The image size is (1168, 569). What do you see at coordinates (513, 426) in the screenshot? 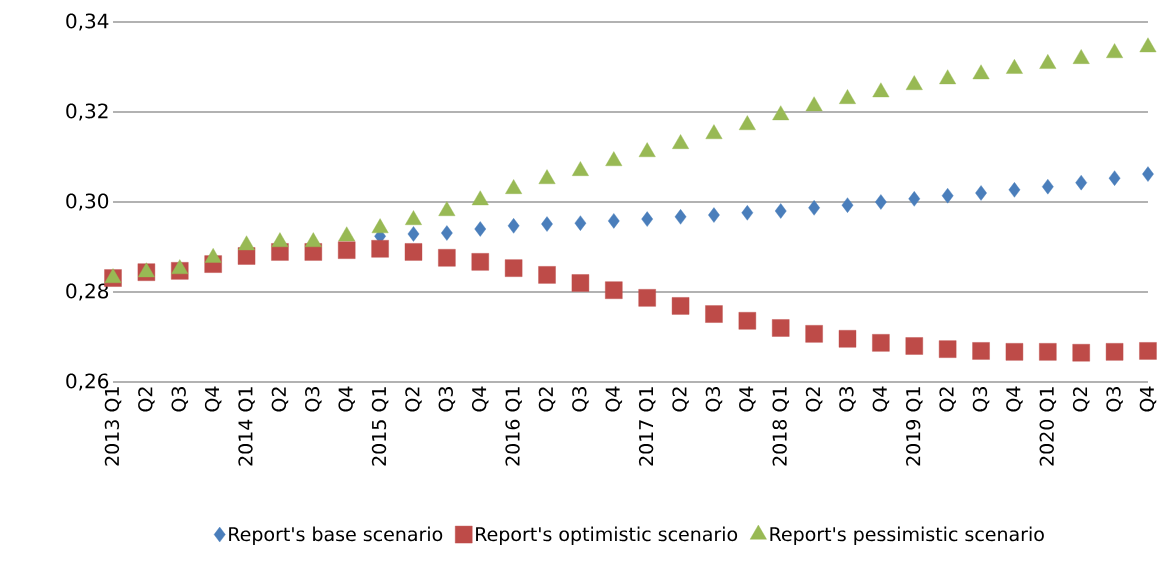
I see `x-tick-label: 2016 Q1` at bounding box center [513, 426].